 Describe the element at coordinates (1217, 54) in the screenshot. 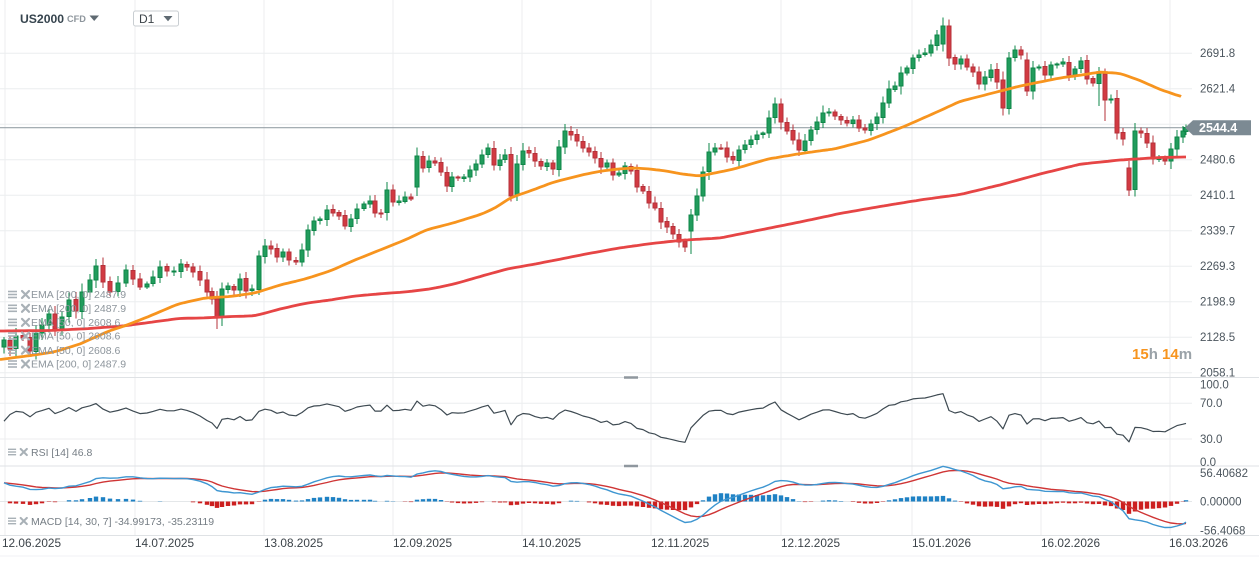

I see `svg-text: 2691.8` at that location.